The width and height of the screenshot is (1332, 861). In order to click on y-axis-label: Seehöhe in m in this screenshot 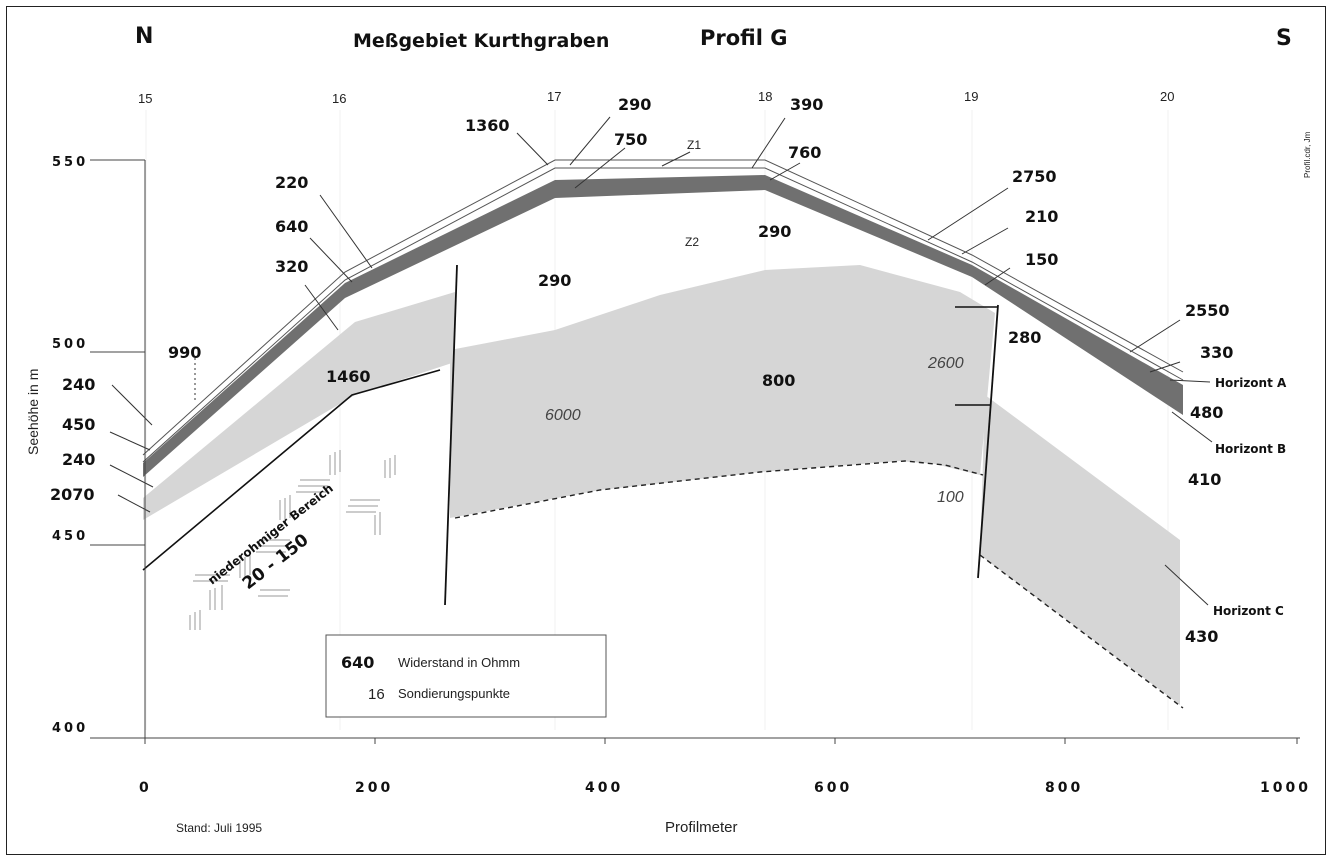, I will do `click(33, 412)`.